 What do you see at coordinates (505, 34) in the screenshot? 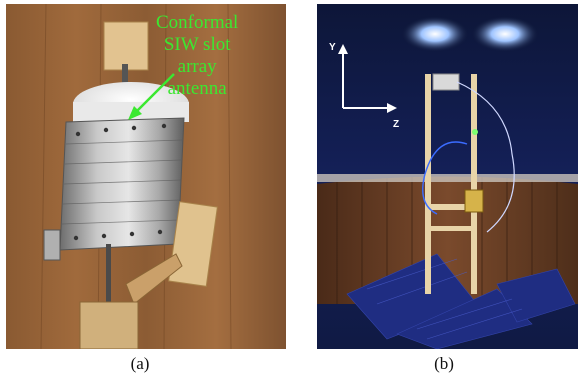
I see `lamp-right` at bounding box center [505, 34].